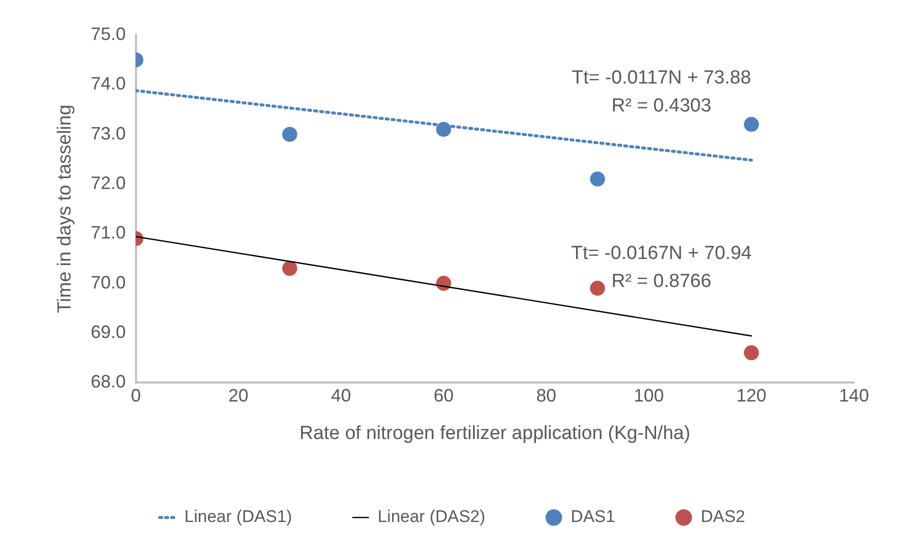 This screenshot has height=546, width=902. I want to click on legend-label: DAS2, so click(723, 516).